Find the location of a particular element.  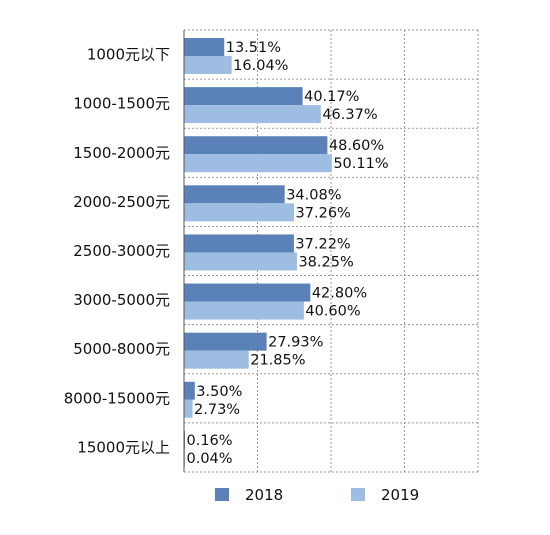

category-label: 2500-3000元 is located at coordinates (121, 251).